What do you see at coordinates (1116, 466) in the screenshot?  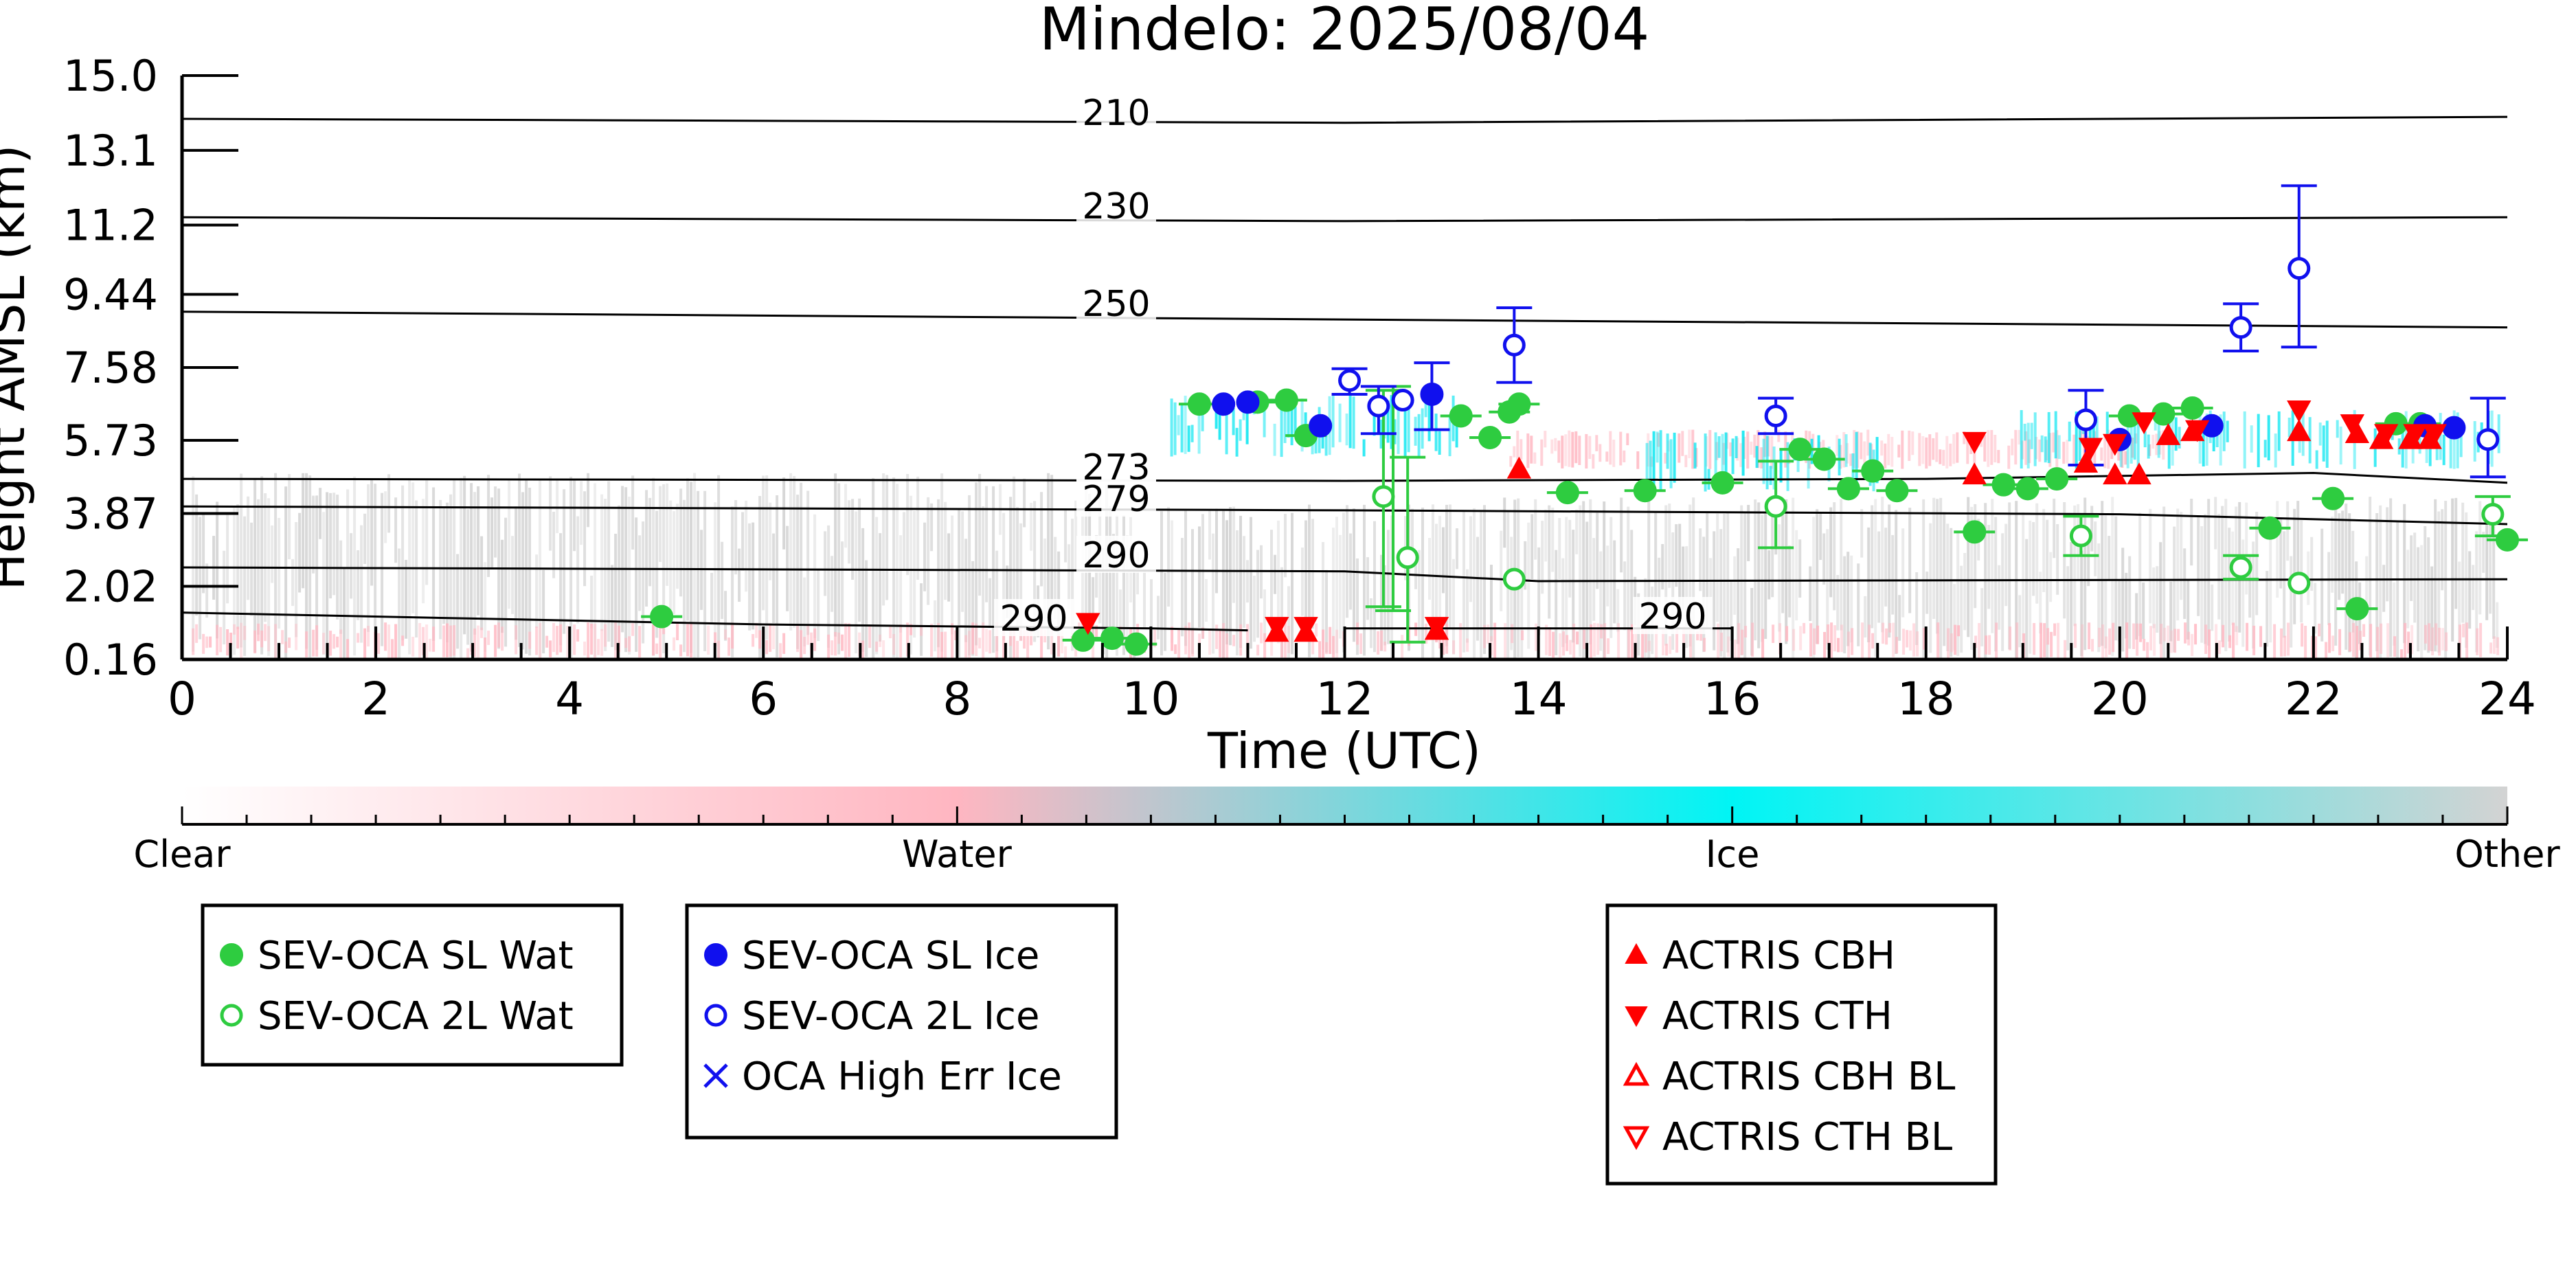 I see `isotherm-label-background` at bounding box center [1116, 466].